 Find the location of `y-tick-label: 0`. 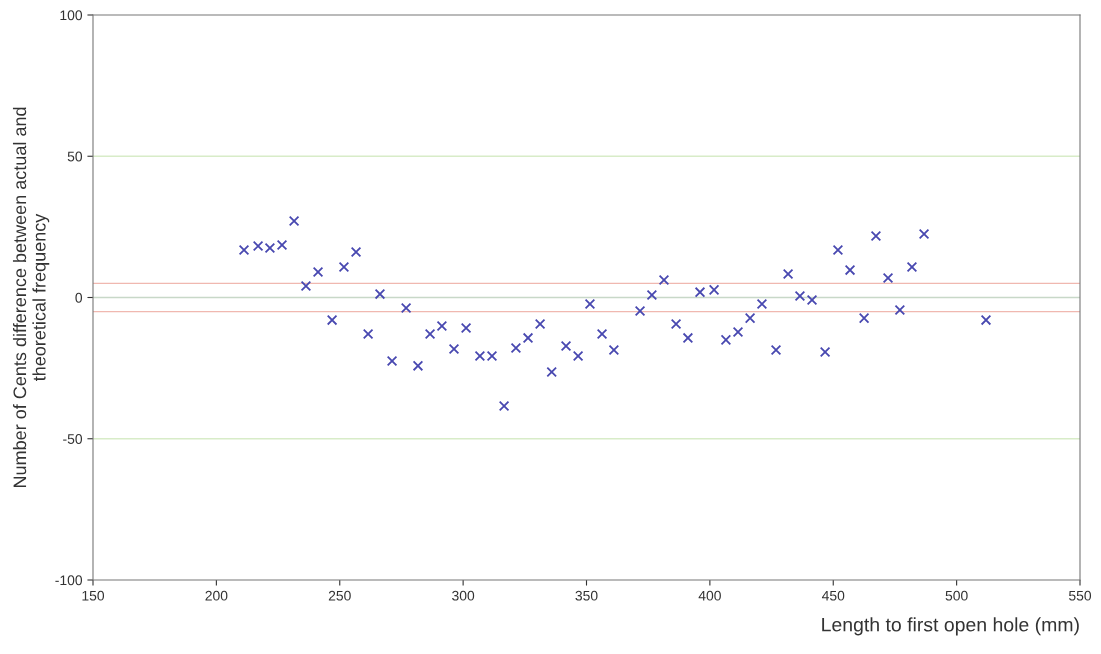

y-tick-label: 0 is located at coordinates (79, 297).